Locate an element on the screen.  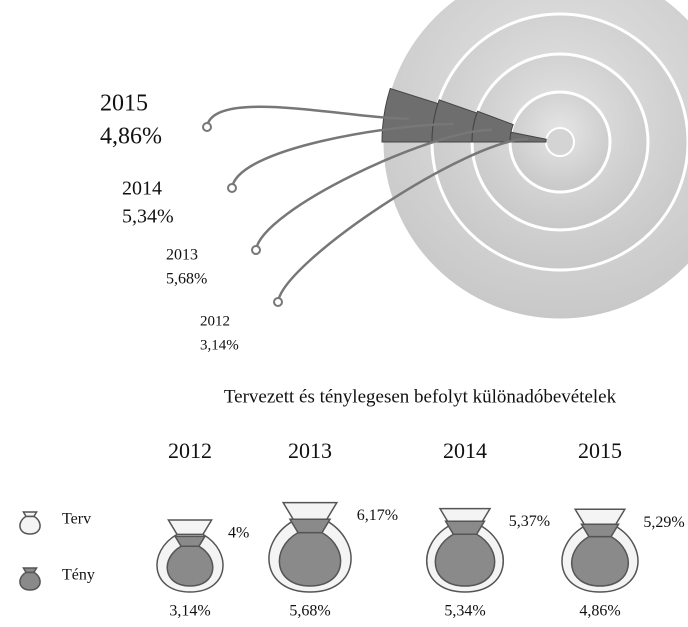
value-label: 5,29% is located at coordinates (663, 522).